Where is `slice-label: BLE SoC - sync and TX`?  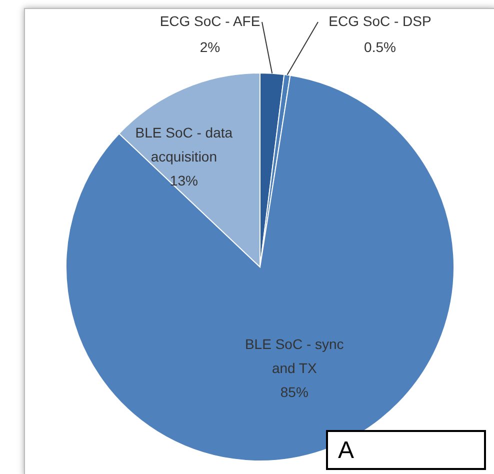
slice-label: BLE SoC - sync and TX is located at coordinates (294, 356).